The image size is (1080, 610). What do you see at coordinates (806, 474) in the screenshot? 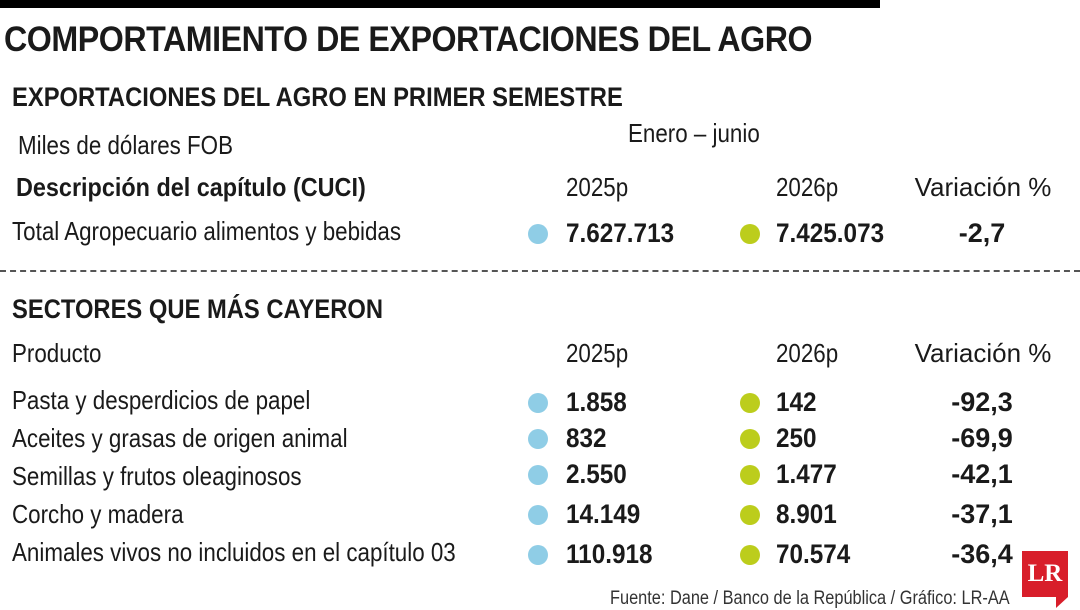
I see `sector-value-2026: 1.477` at bounding box center [806, 474].